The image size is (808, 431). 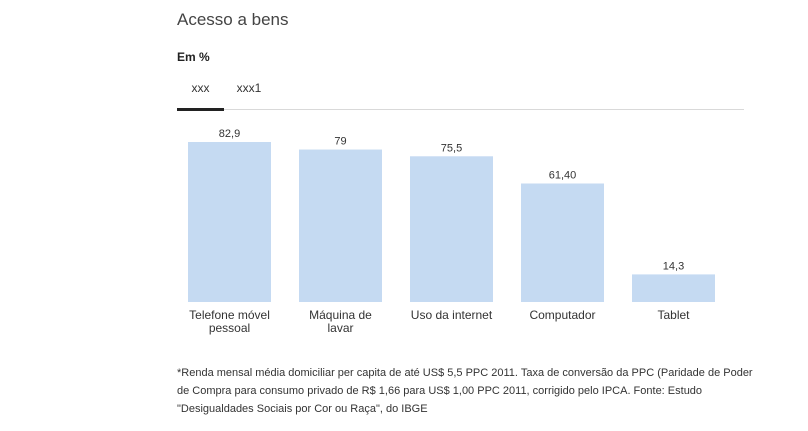 What do you see at coordinates (233, 19) in the screenshot?
I see `chart-title: Acesso a bens` at bounding box center [233, 19].